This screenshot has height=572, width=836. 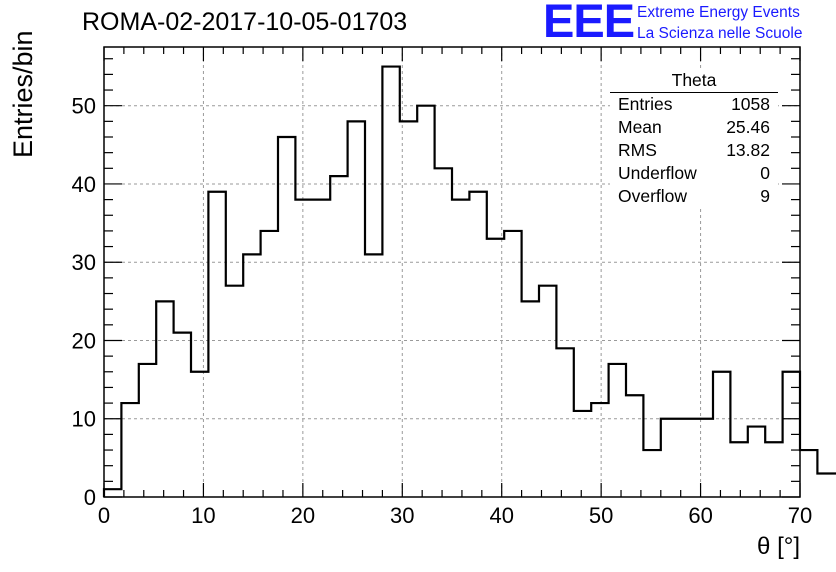 I want to click on y-tick-label: 0, so click(x=90, y=497).